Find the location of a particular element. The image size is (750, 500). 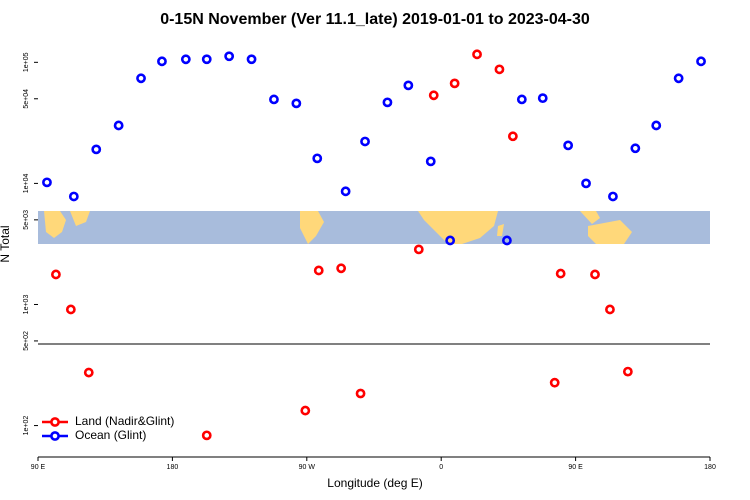

x-axis-label: Longitude (deg E) is located at coordinates (374, 483).